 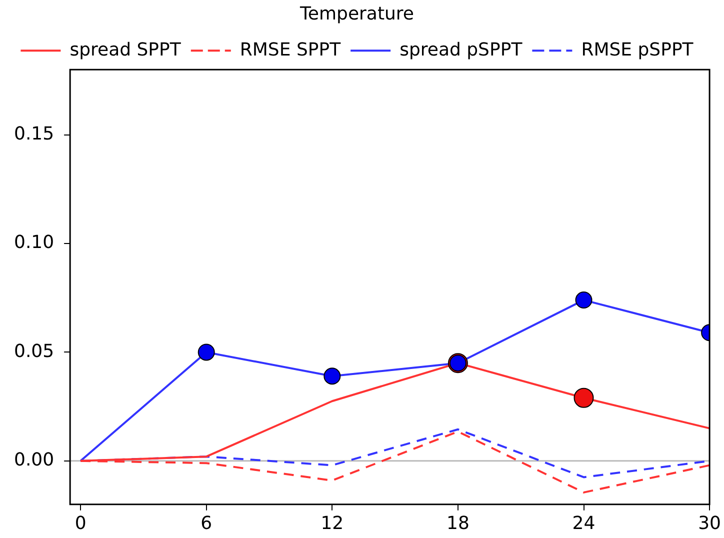 What do you see at coordinates (206, 523) in the screenshot?
I see `x-tick-label: 6` at bounding box center [206, 523].